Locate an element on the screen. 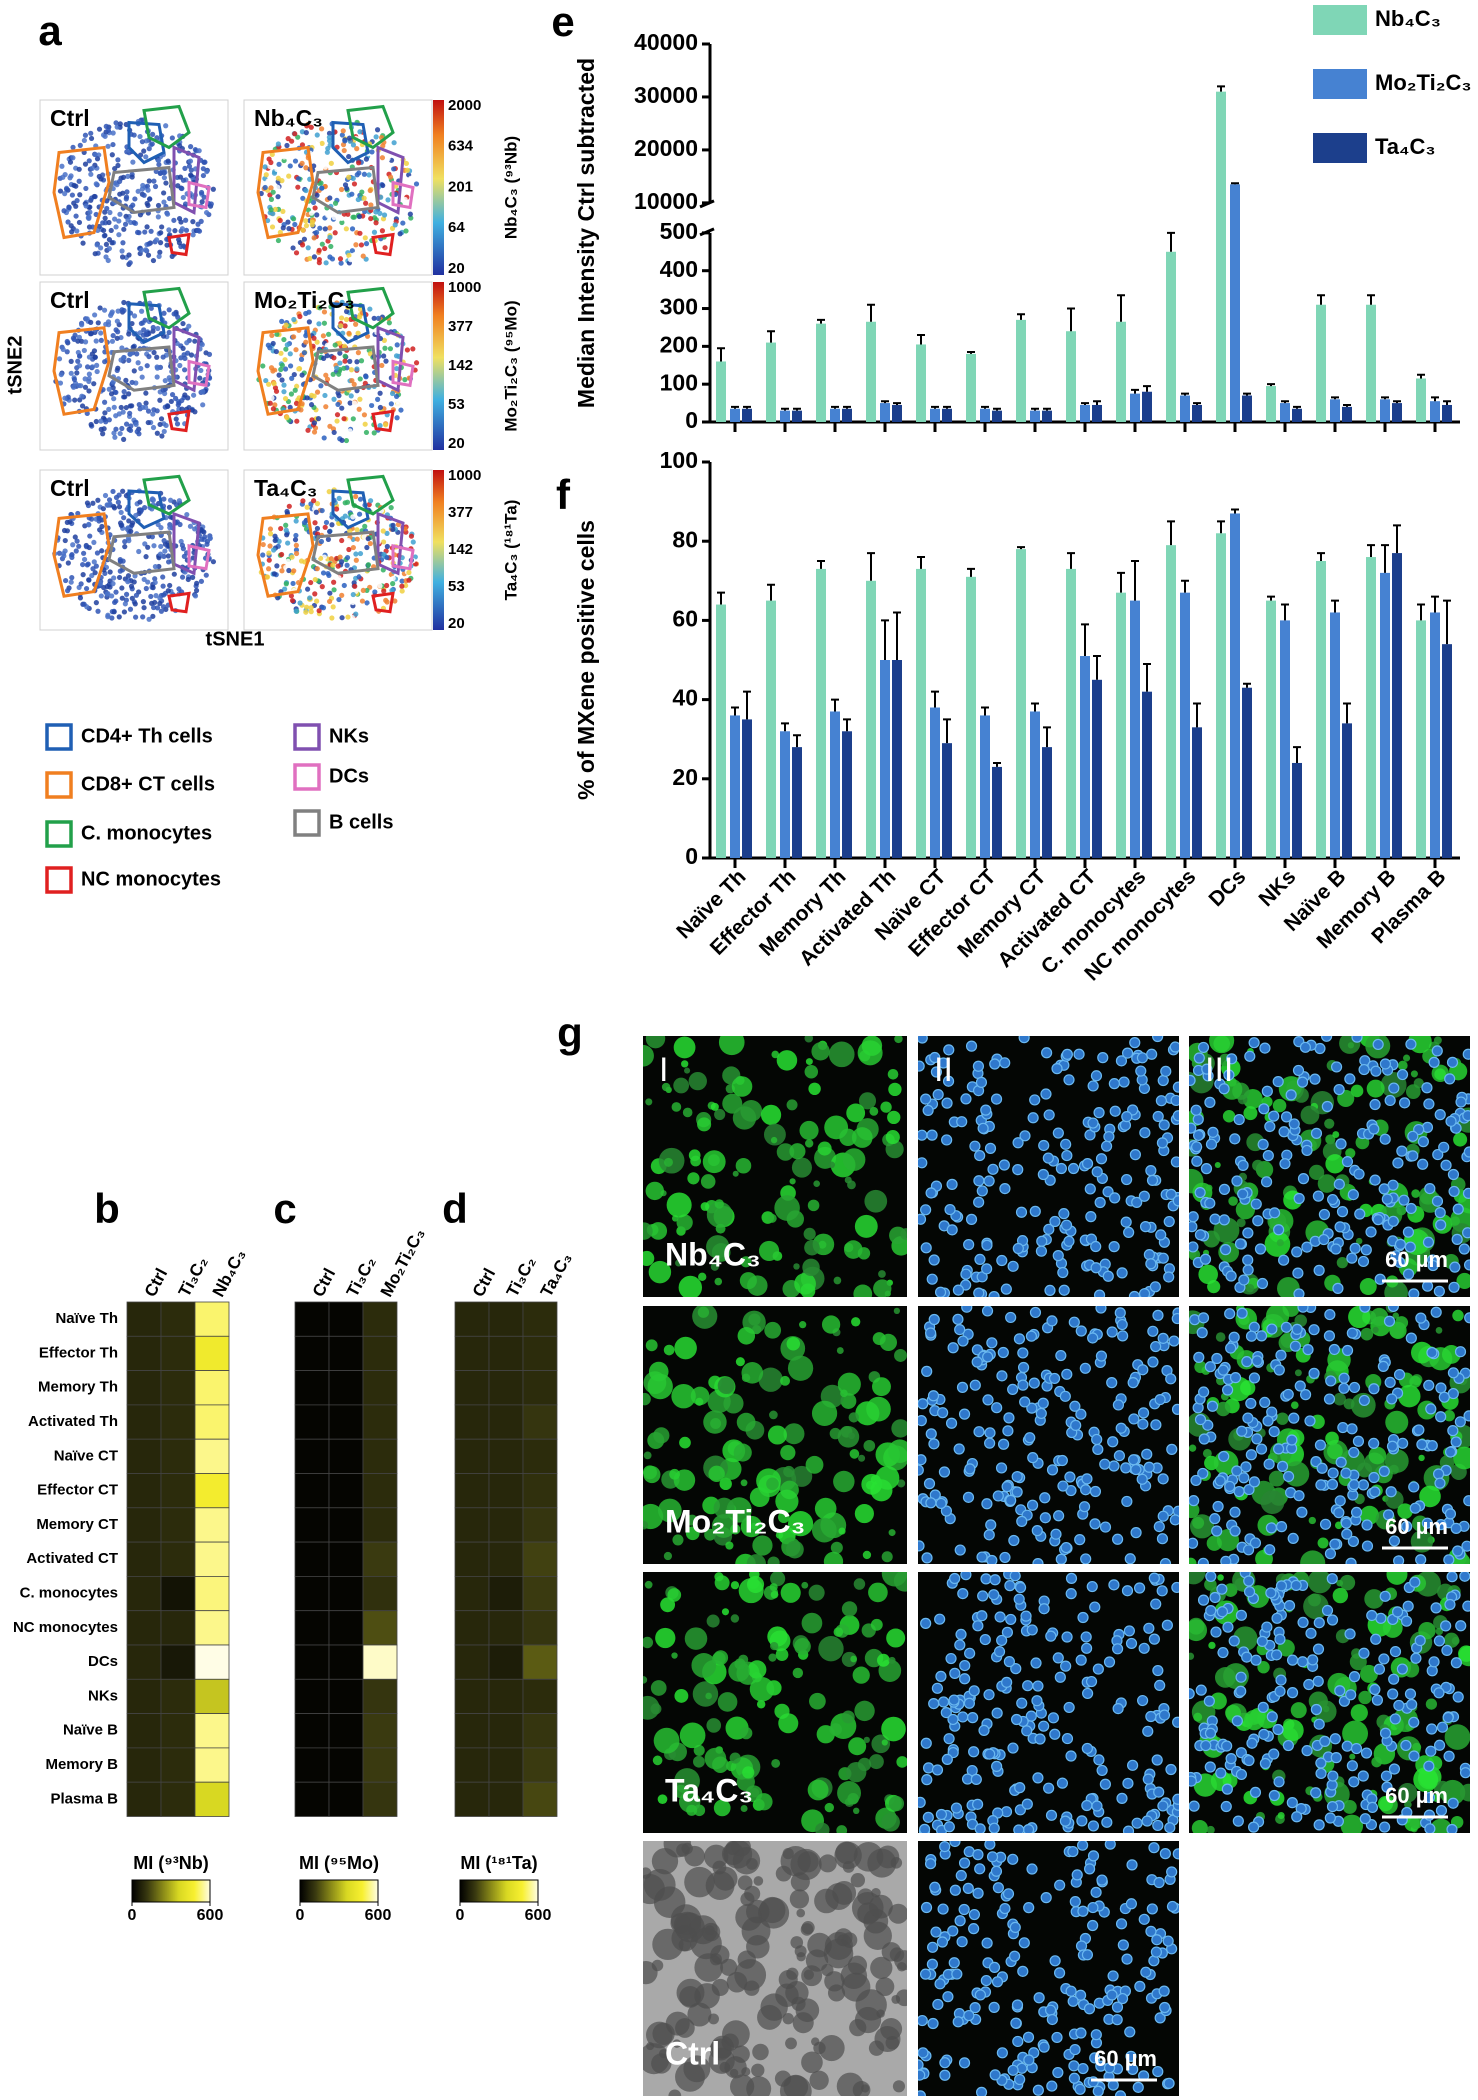 This screenshot has height=2100, width=1478. legend-label: C. monocytes is located at coordinates (146, 833).